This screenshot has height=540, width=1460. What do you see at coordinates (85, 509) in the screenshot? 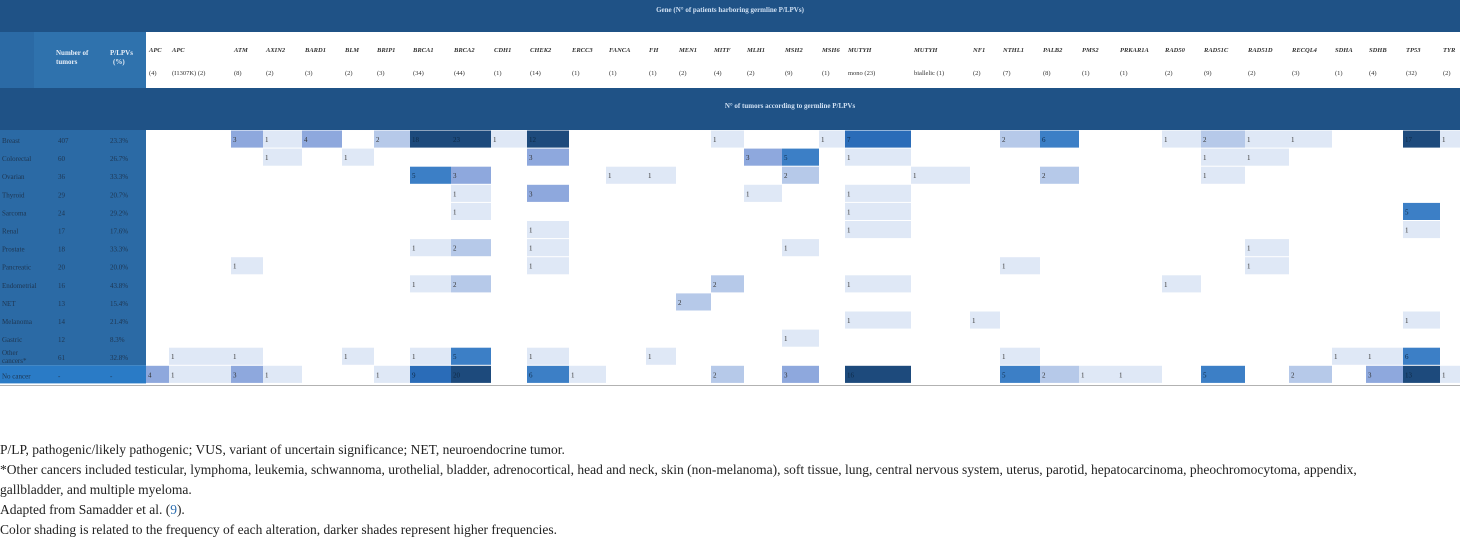
I see `source-prefix: Adapted from Samadder et al. (` at bounding box center [85, 509].